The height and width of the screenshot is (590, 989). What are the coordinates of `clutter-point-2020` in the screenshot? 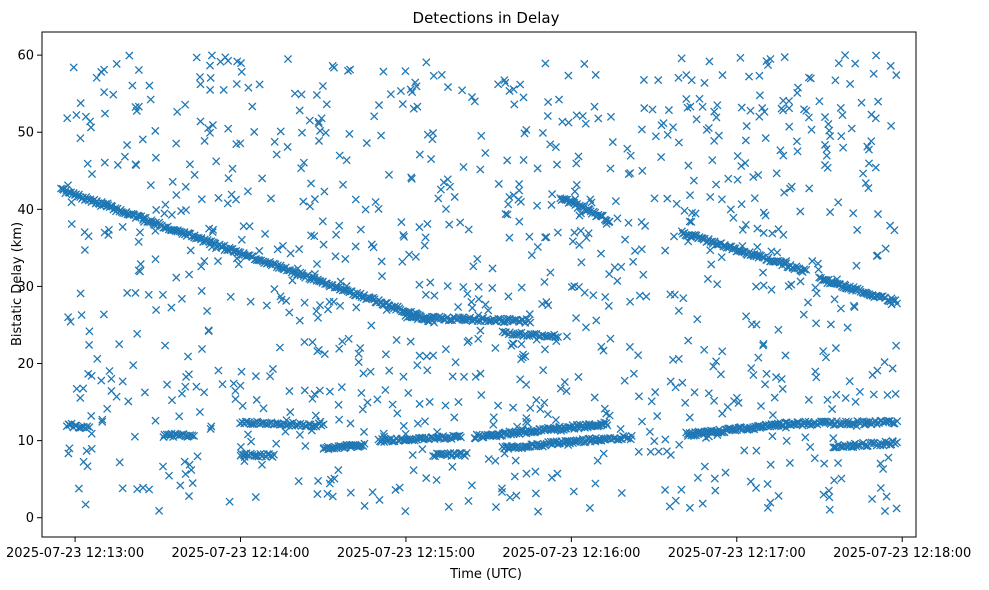 It's located at (210, 77).